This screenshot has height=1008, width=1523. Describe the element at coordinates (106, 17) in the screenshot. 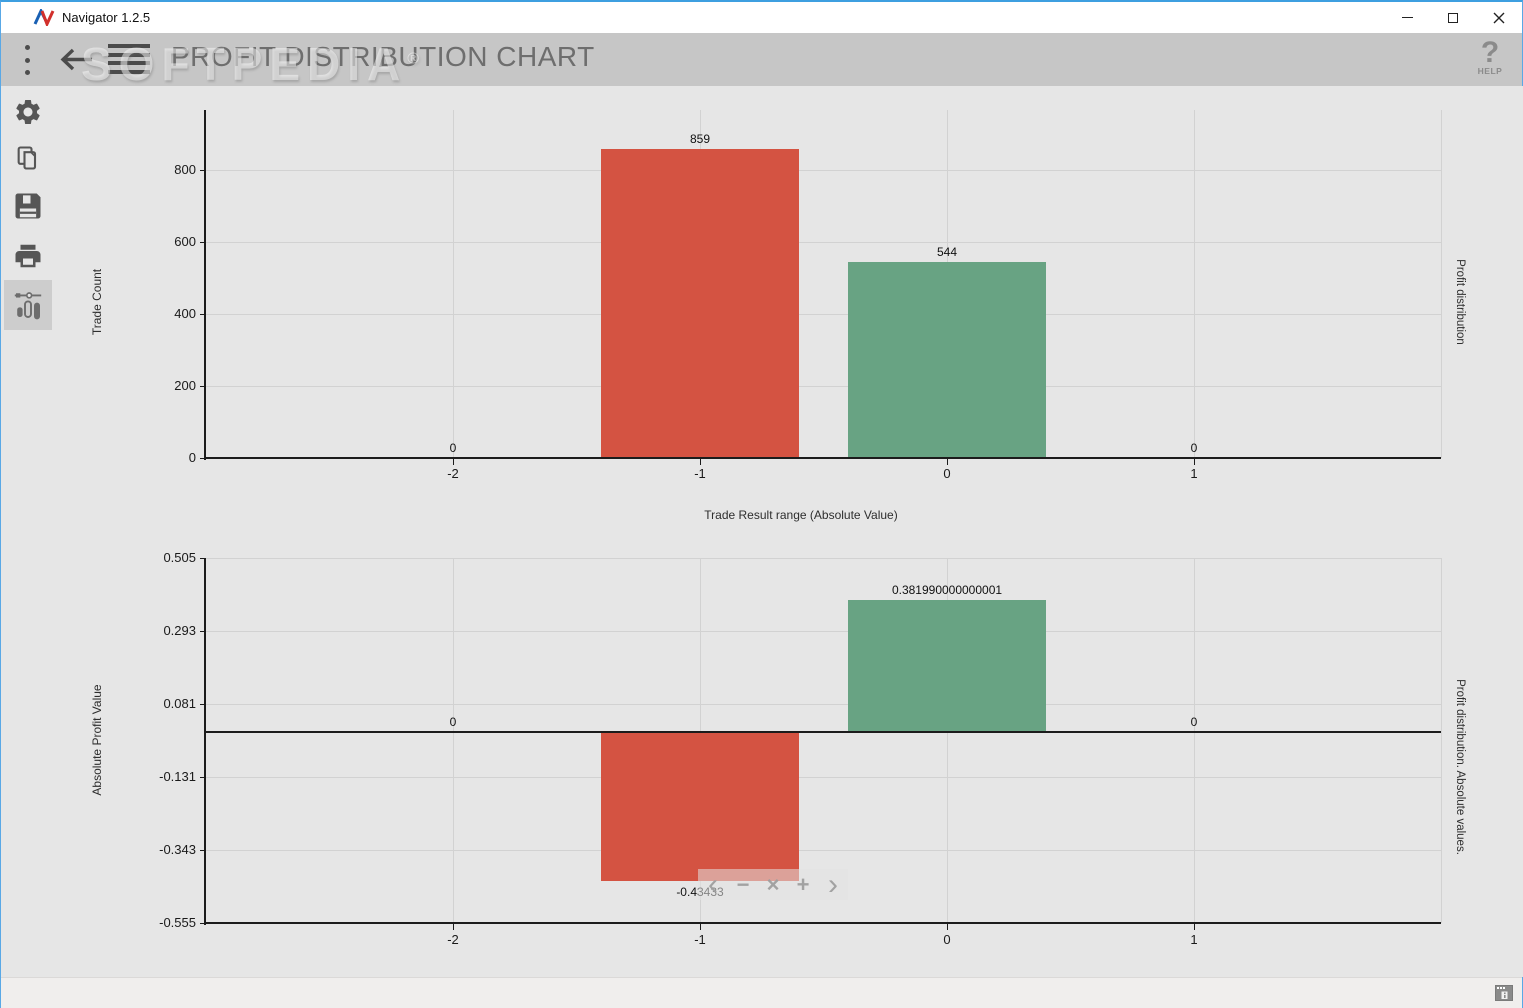

I see `window-title: Navigator 1.2.5` at that location.